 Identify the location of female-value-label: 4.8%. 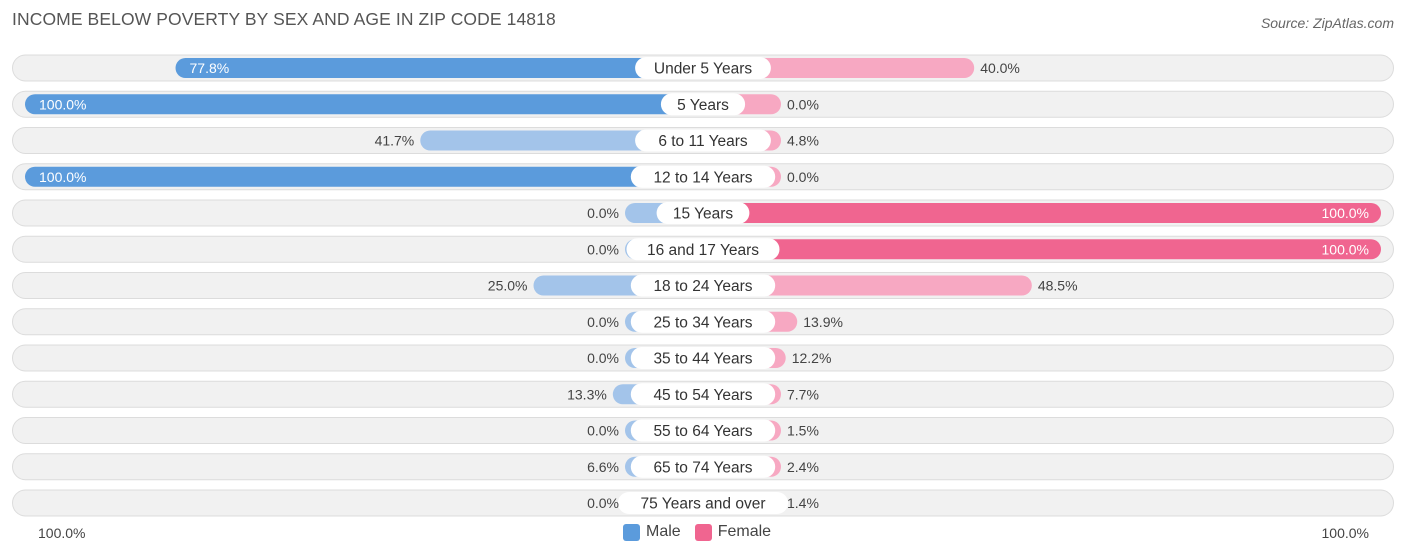
(803, 141).